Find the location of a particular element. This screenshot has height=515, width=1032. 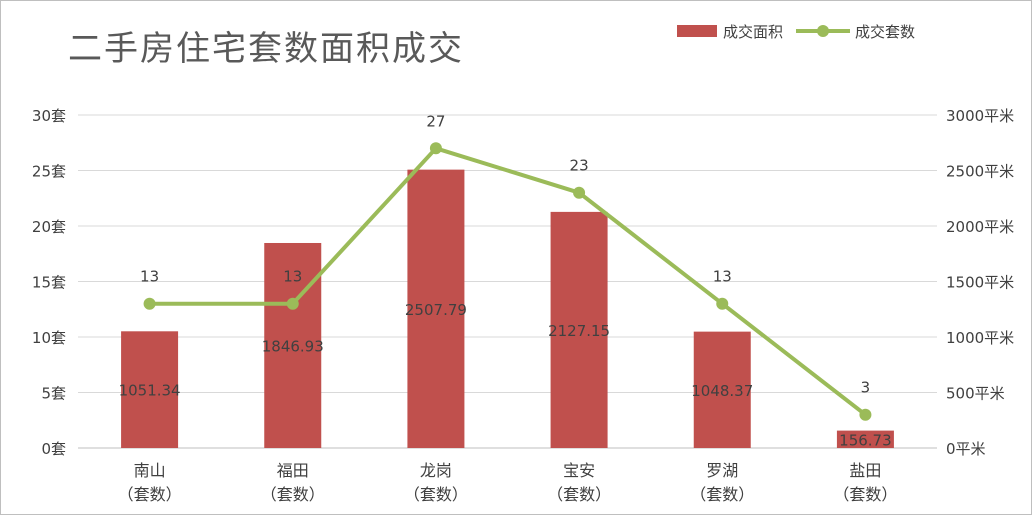

right-axis: 0平米 500平米 1000平米 1500平米 2000平米 2500平米 3000平米 is located at coordinates (980, 282).